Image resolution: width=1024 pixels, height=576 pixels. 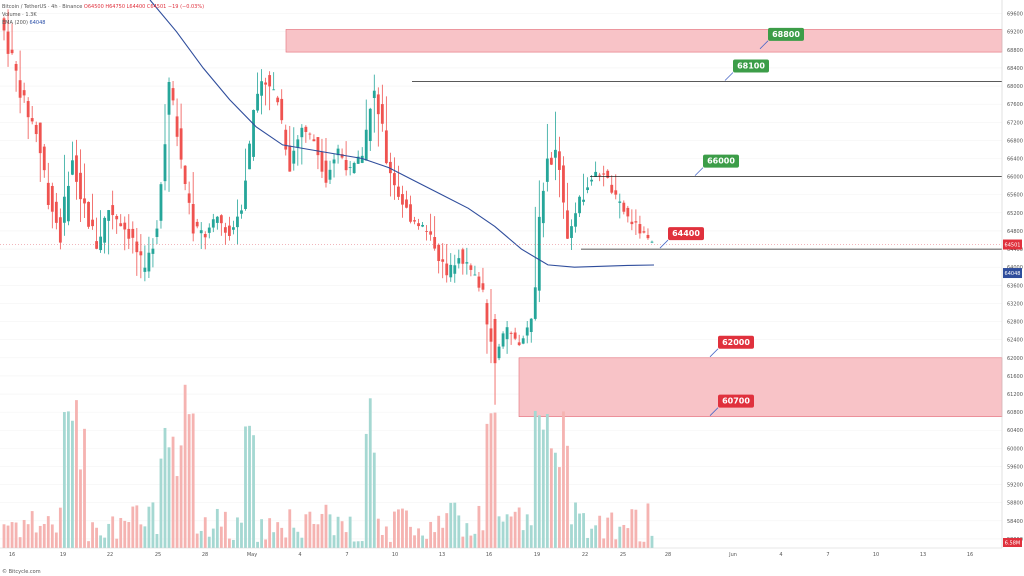 What do you see at coordinates (1015, 323) in the screenshot?
I see `y-tick-label: 62800` at bounding box center [1015, 323].